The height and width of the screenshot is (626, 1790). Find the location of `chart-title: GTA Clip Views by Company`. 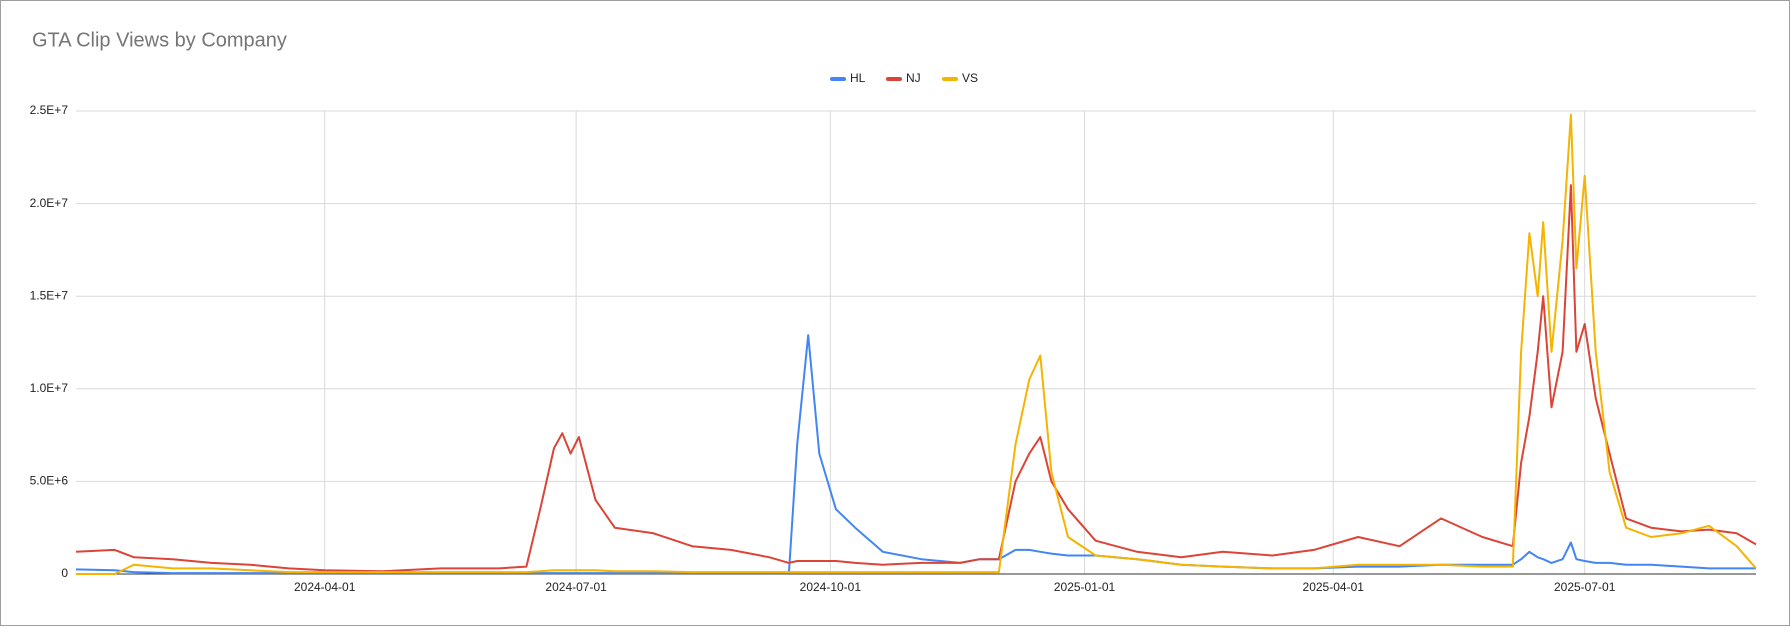

chart-title: GTA Clip Views by Company is located at coordinates (159, 40).